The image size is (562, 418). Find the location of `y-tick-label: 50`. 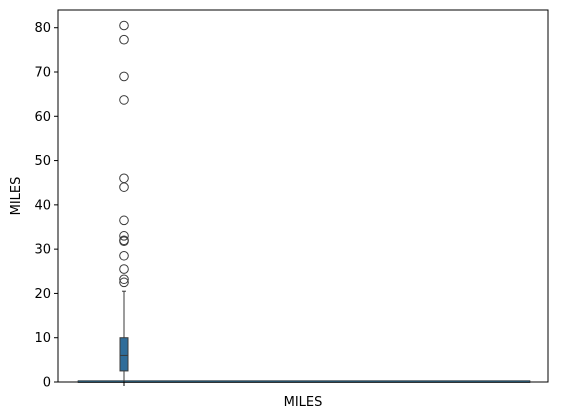

y-tick-label: 50 is located at coordinates (42, 161).